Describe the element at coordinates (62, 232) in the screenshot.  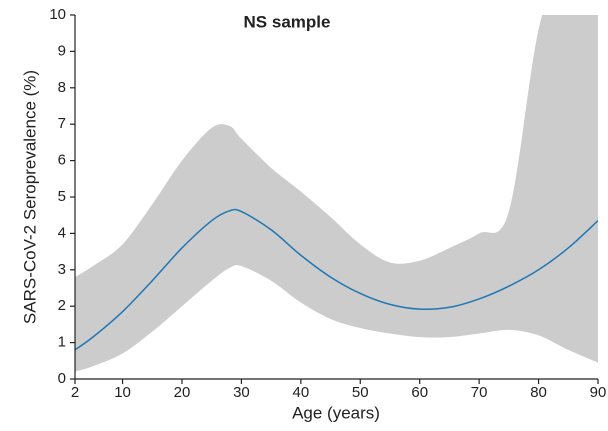
I see `y-tick-label: 4` at that location.